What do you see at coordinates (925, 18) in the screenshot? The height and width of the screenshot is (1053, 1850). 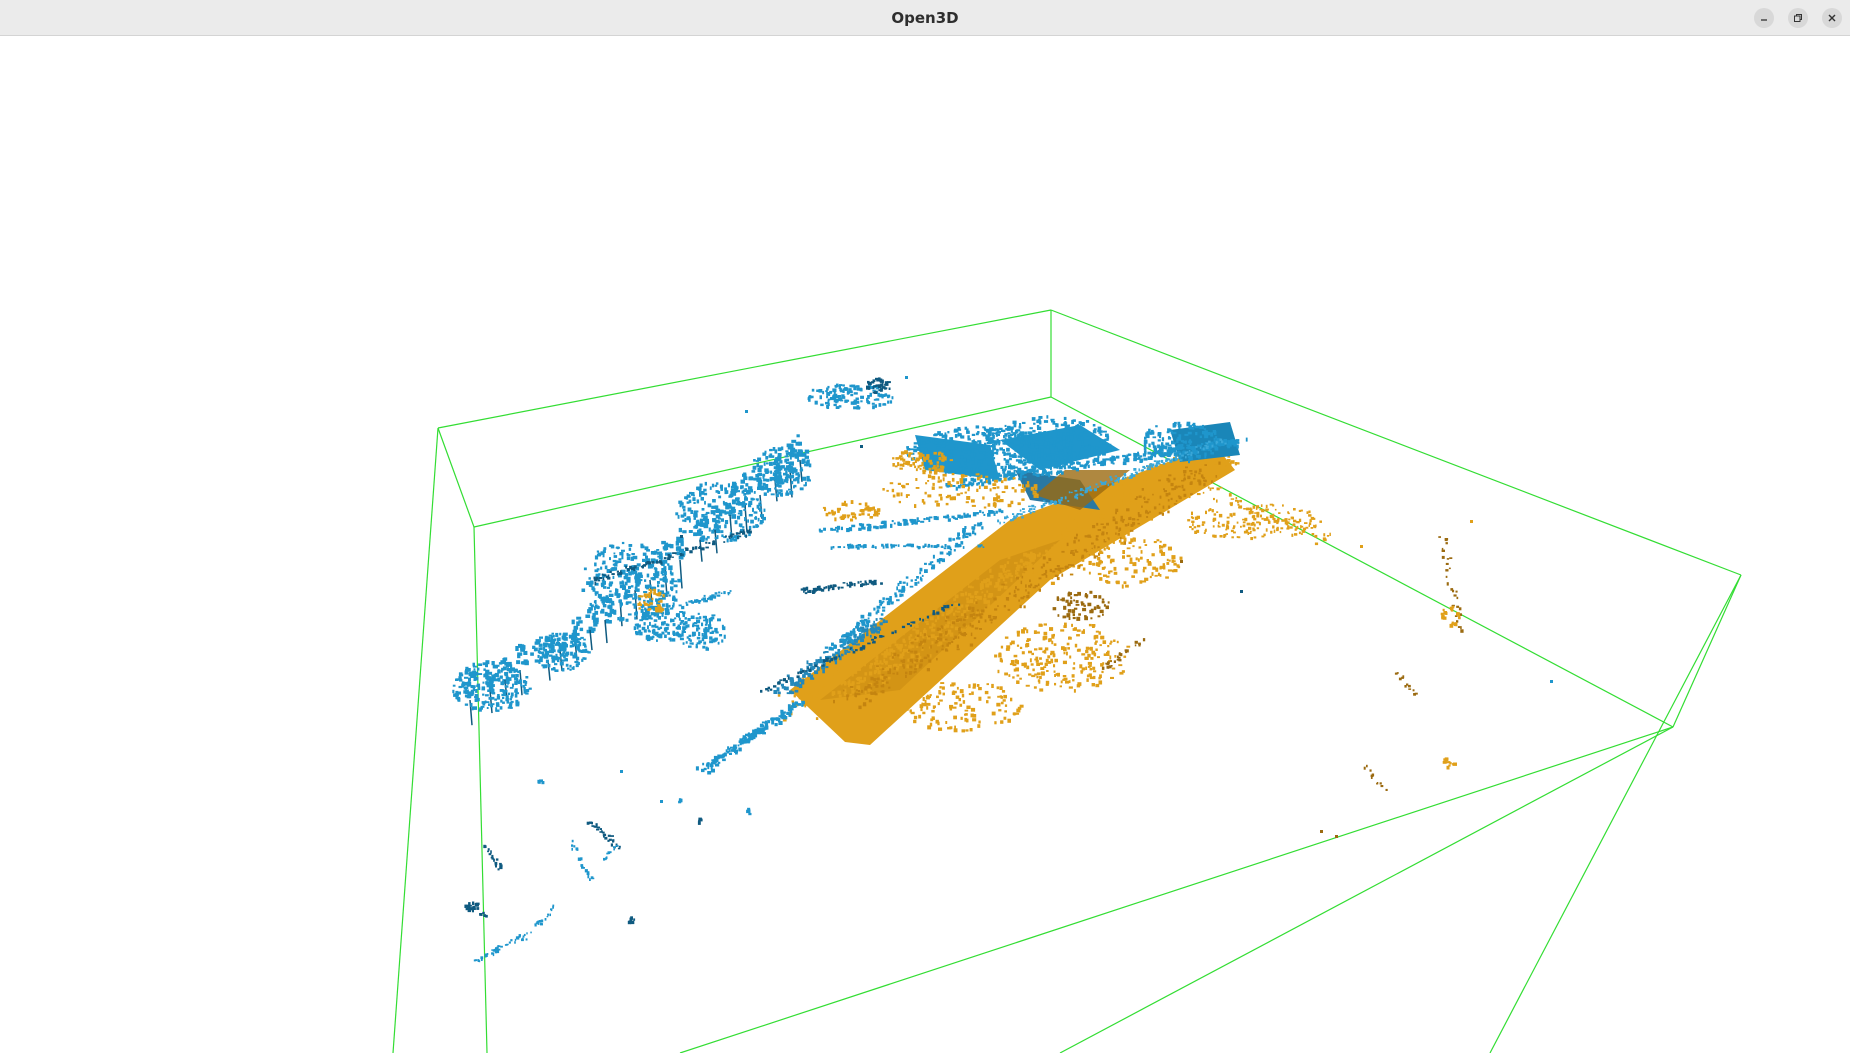 I see `title-bar: Open3D` at bounding box center [925, 18].